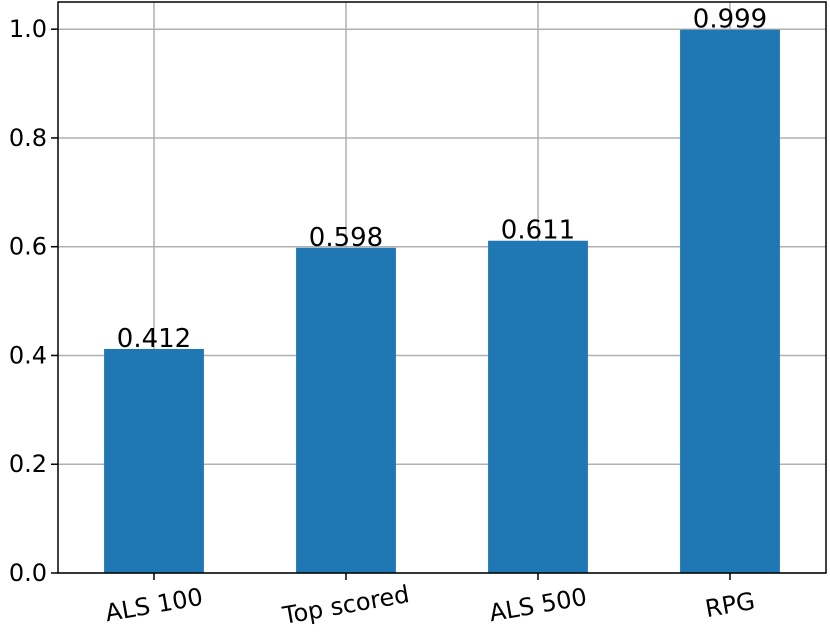 This screenshot has height=640, width=830. I want to click on bar-value-label: 0.598, so click(346, 238).